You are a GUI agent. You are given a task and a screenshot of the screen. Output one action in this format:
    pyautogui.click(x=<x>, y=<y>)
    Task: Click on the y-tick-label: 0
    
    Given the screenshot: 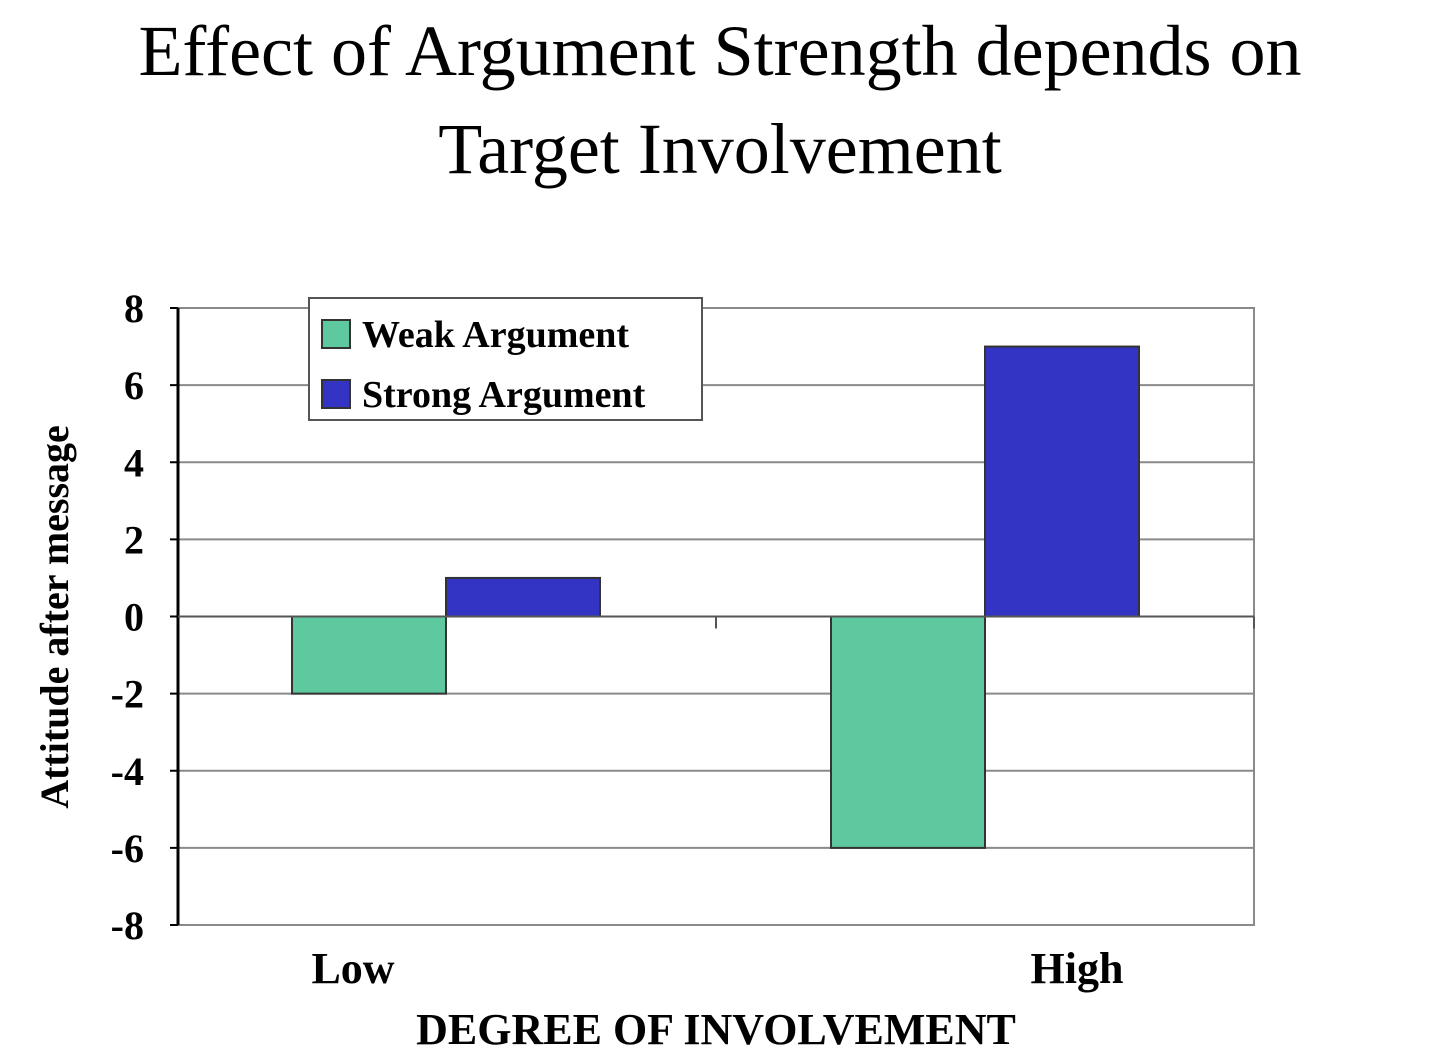 What is the action you would take?
    pyautogui.click(x=134, y=617)
    